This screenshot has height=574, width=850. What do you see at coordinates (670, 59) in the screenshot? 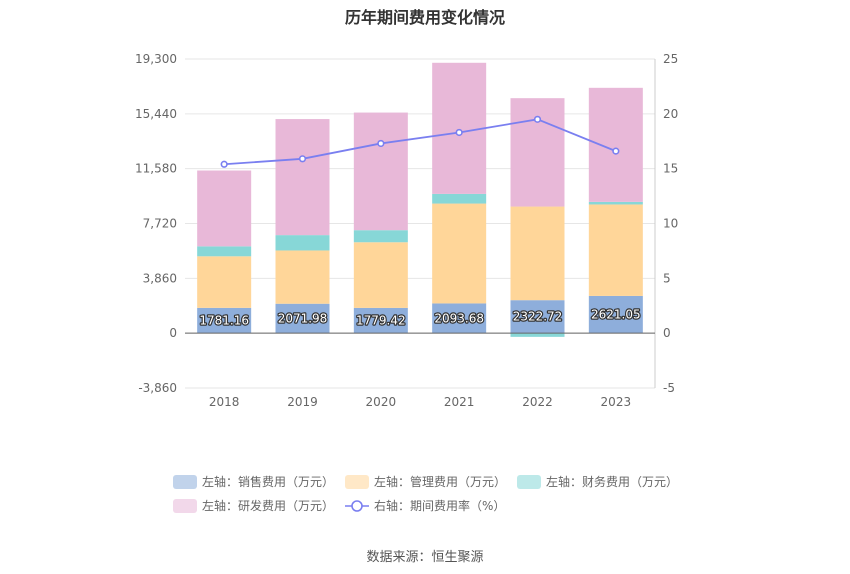
I see `right-axis-tick-label: 25` at bounding box center [670, 59].